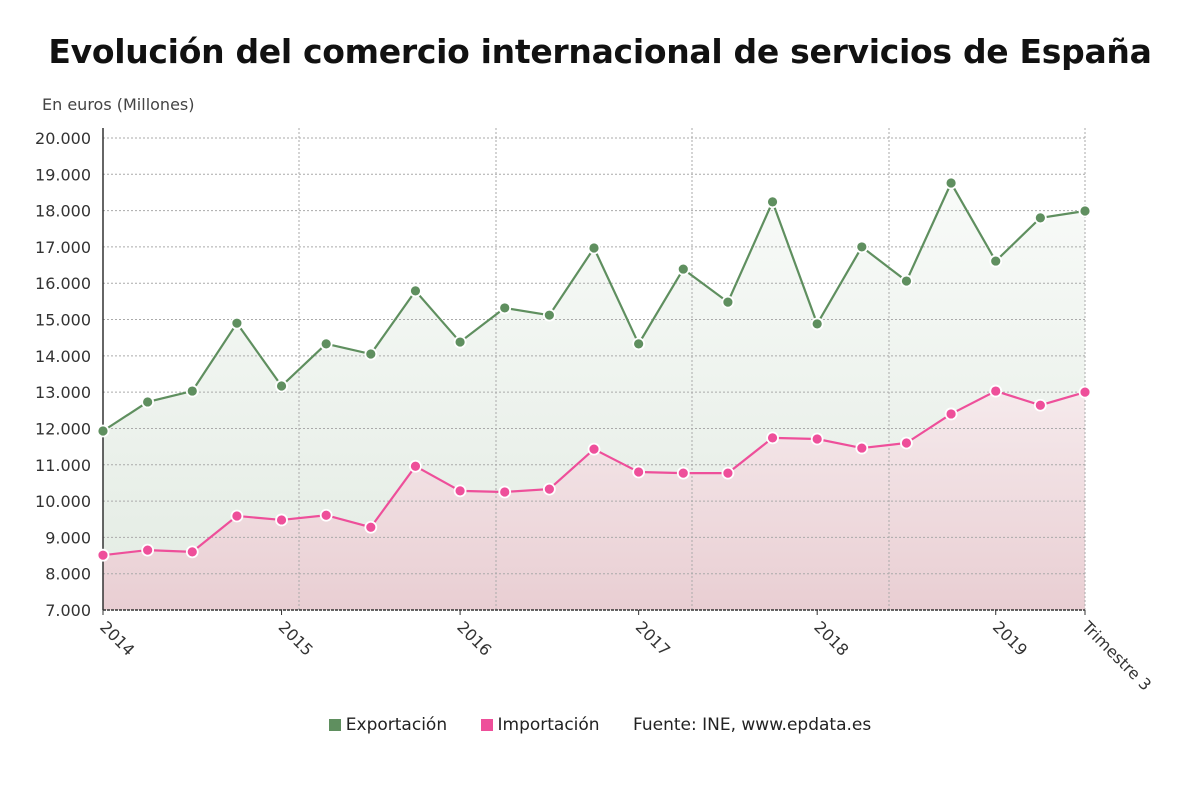  I want to click on y-tick-label: 14.000, so click(63, 356).